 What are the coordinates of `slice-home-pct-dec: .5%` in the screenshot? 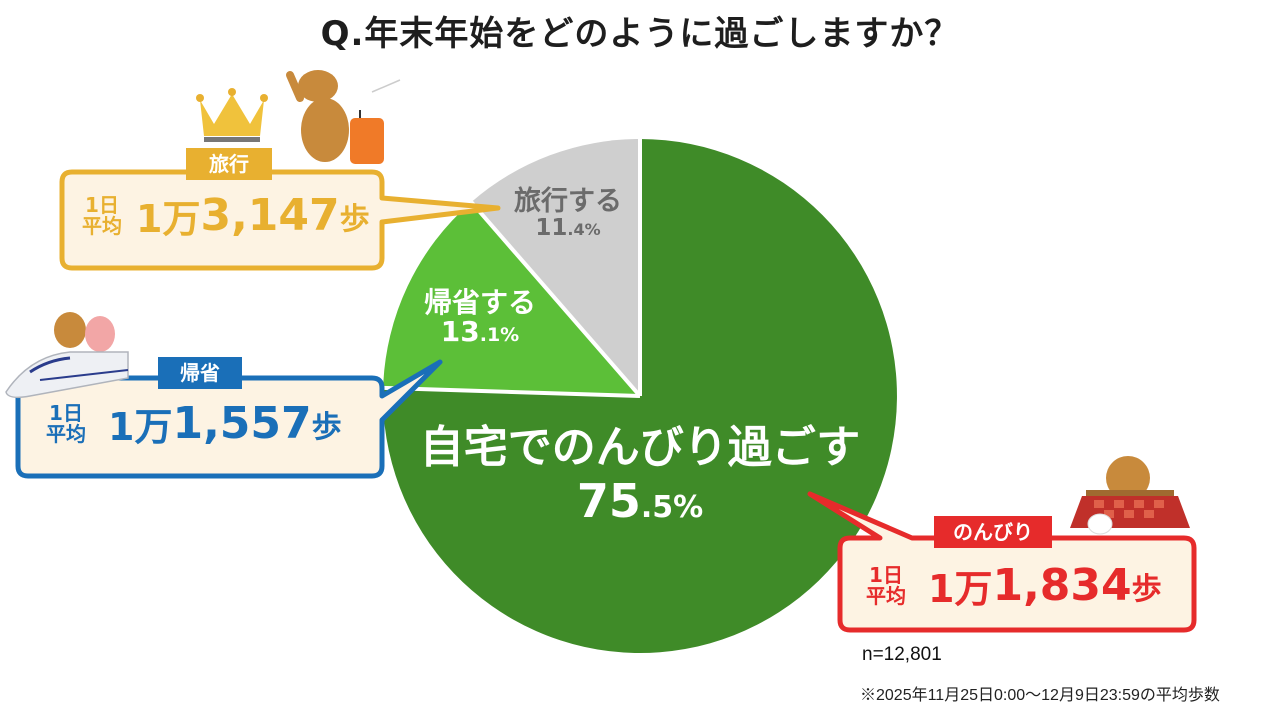 It's located at (672, 508).